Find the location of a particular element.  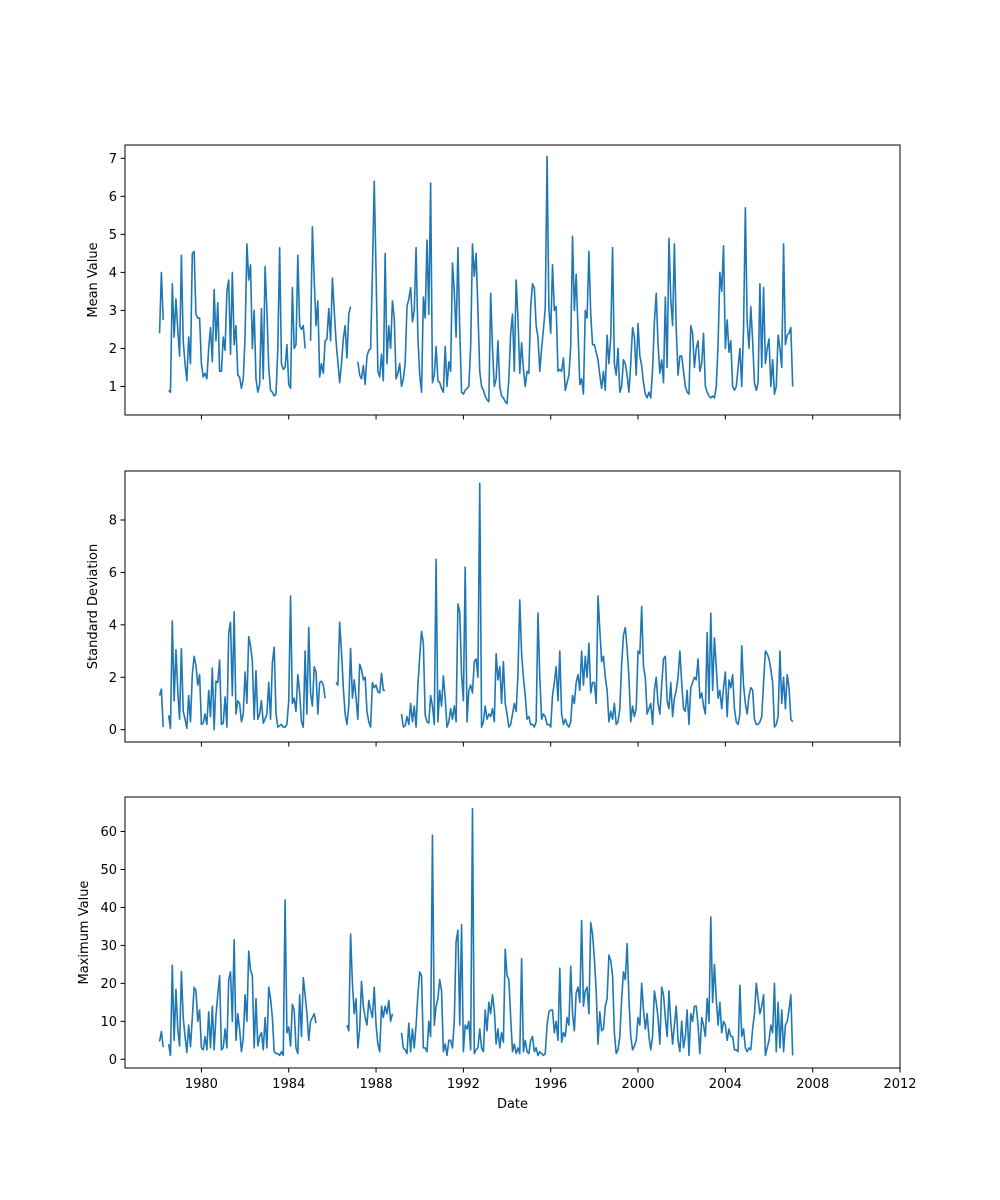

x-tick-label: 2004 is located at coordinates (725, 1084).